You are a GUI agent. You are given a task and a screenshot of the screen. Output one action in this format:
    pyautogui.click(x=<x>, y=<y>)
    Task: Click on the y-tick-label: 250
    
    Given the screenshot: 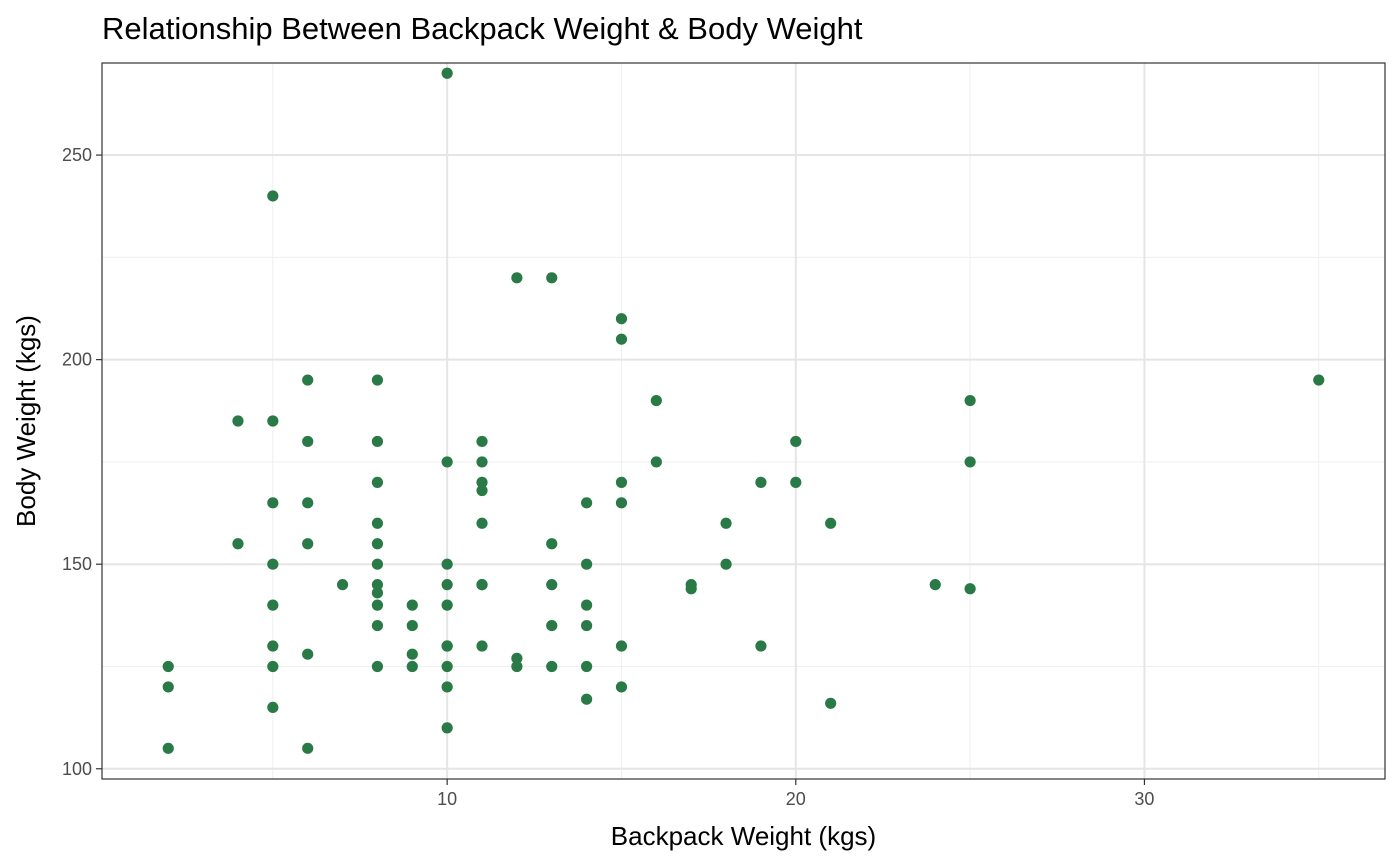 What is the action you would take?
    pyautogui.click(x=77, y=155)
    